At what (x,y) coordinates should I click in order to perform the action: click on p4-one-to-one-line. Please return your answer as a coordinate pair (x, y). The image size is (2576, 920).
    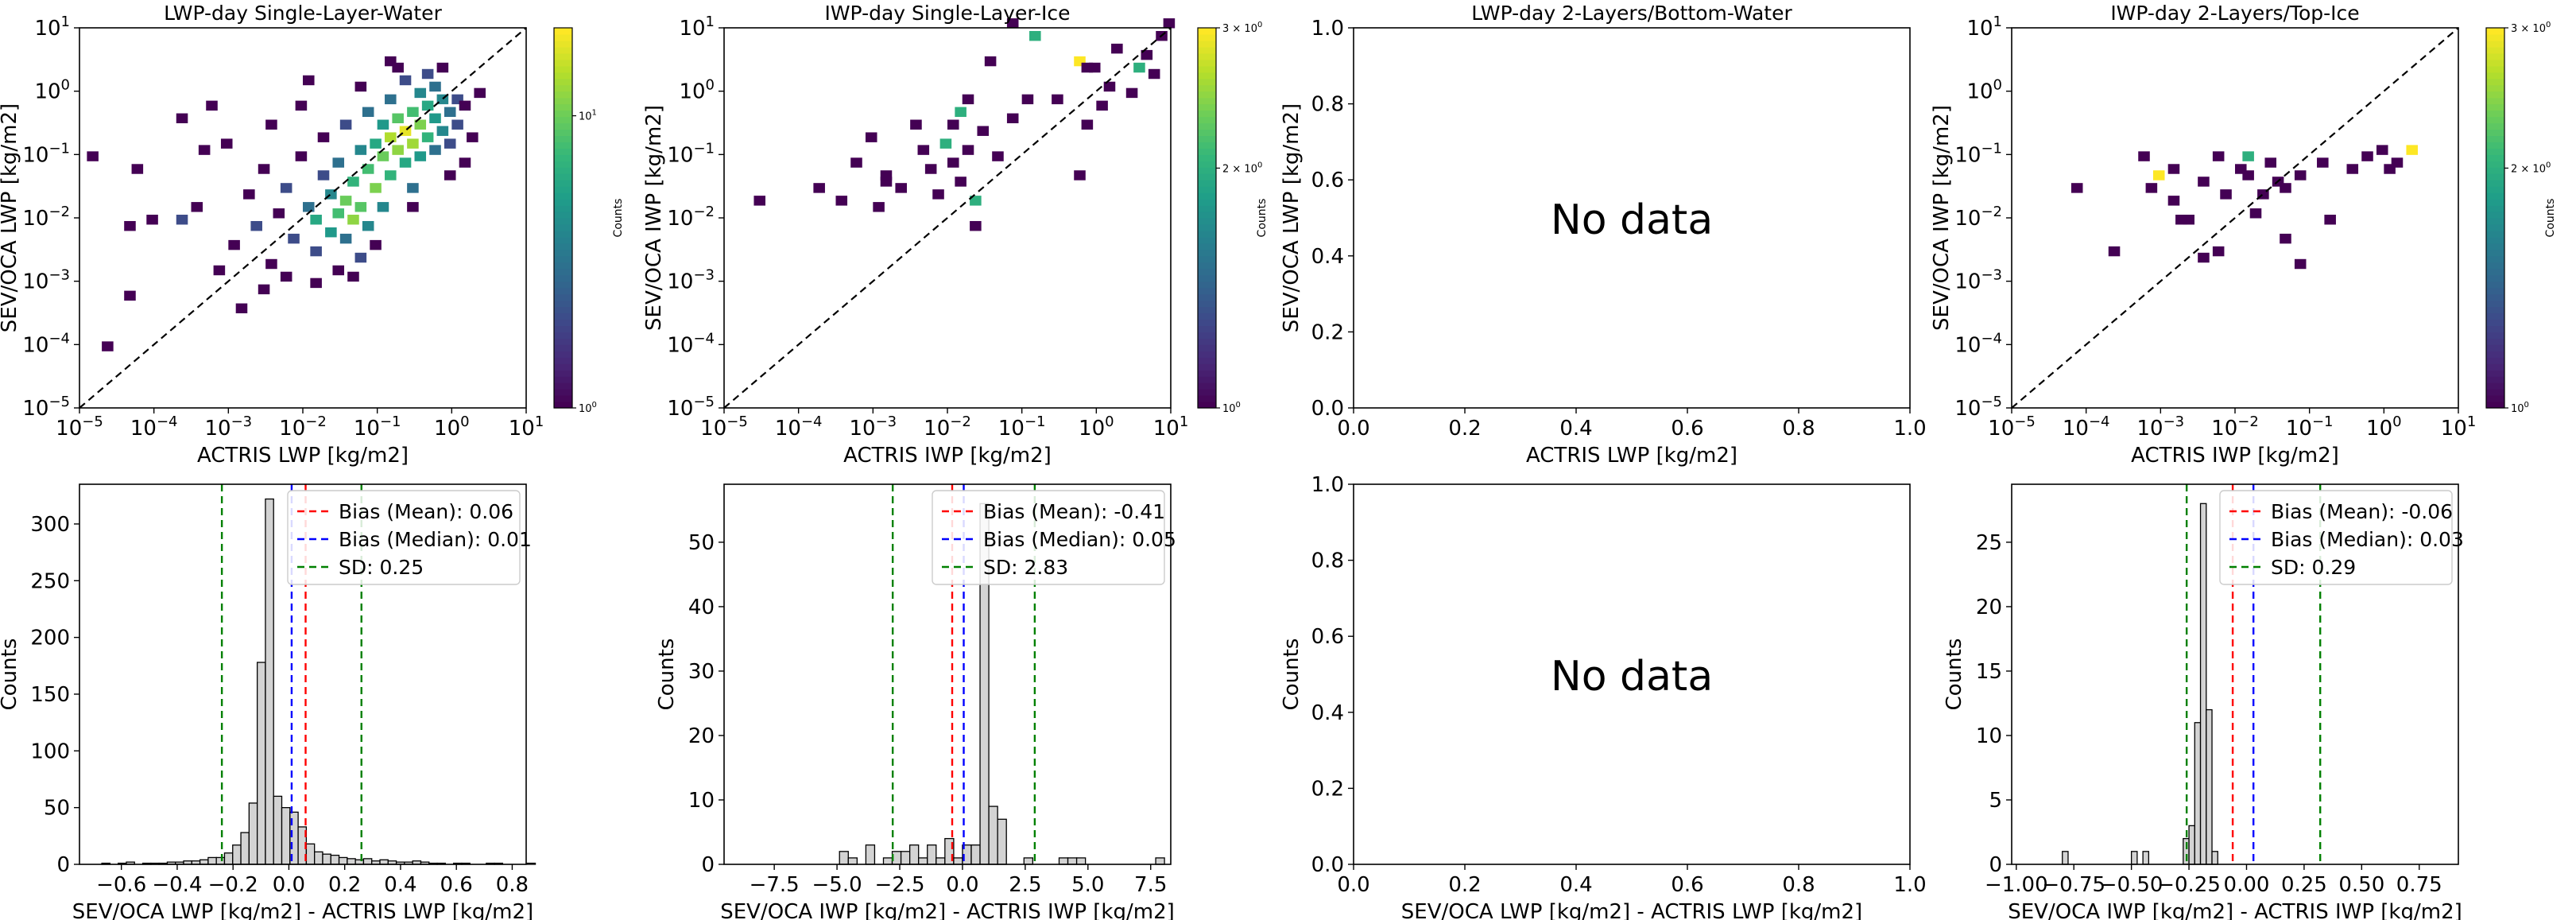
    Looking at the image, I should click on (2235, 218).